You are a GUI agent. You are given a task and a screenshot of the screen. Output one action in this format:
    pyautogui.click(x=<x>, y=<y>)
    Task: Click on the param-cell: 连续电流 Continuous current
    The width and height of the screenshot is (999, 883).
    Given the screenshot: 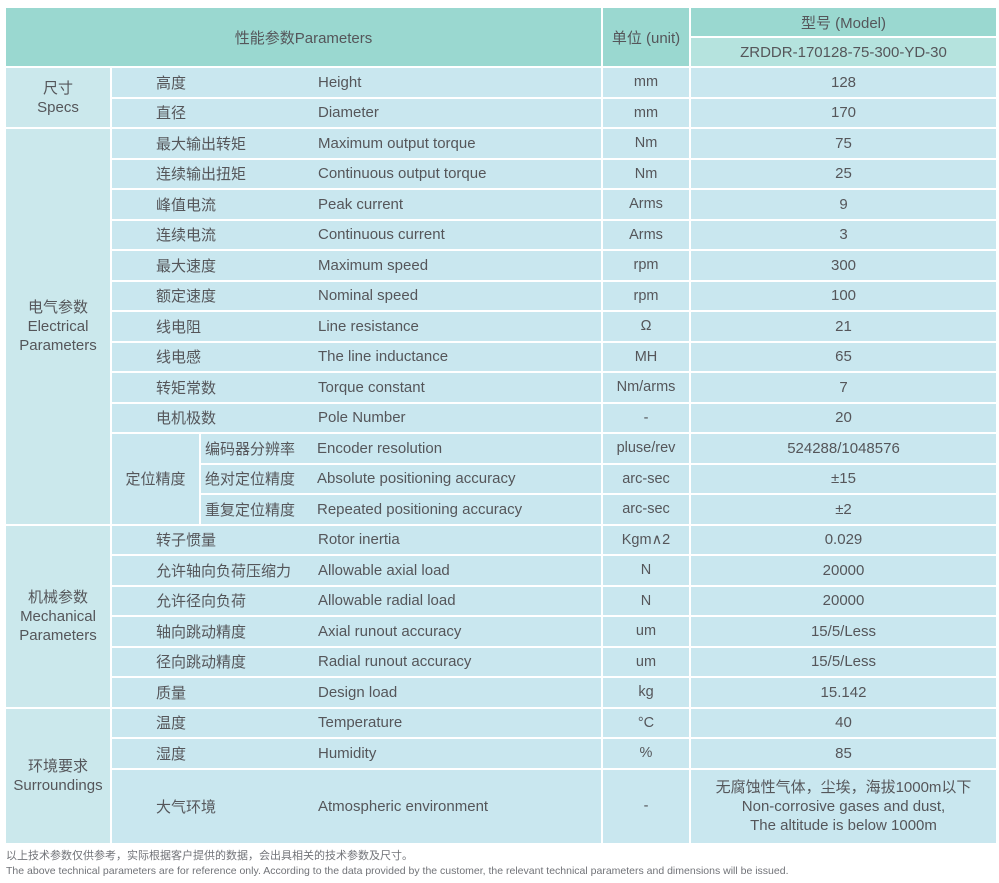 What is the action you would take?
    pyautogui.click(x=356, y=234)
    